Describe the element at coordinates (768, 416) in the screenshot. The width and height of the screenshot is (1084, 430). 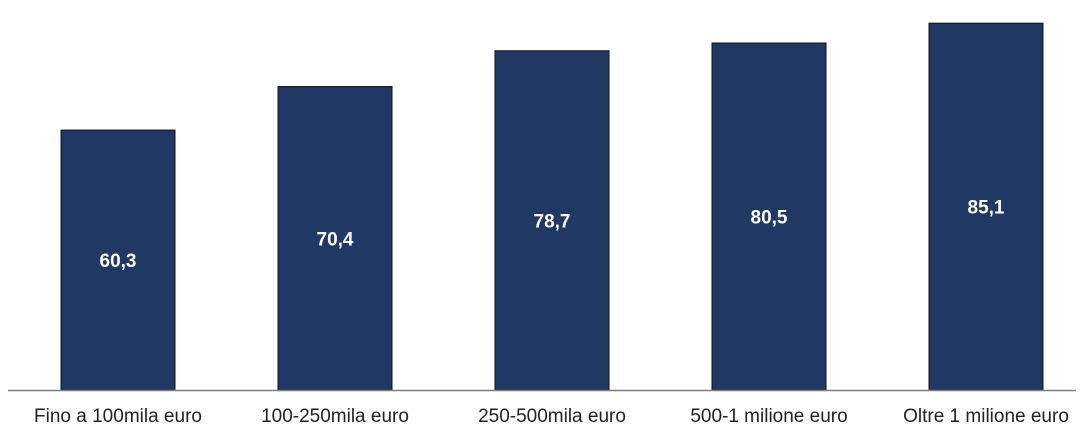
I see `category-label-3: 500-1 milione euro` at that location.